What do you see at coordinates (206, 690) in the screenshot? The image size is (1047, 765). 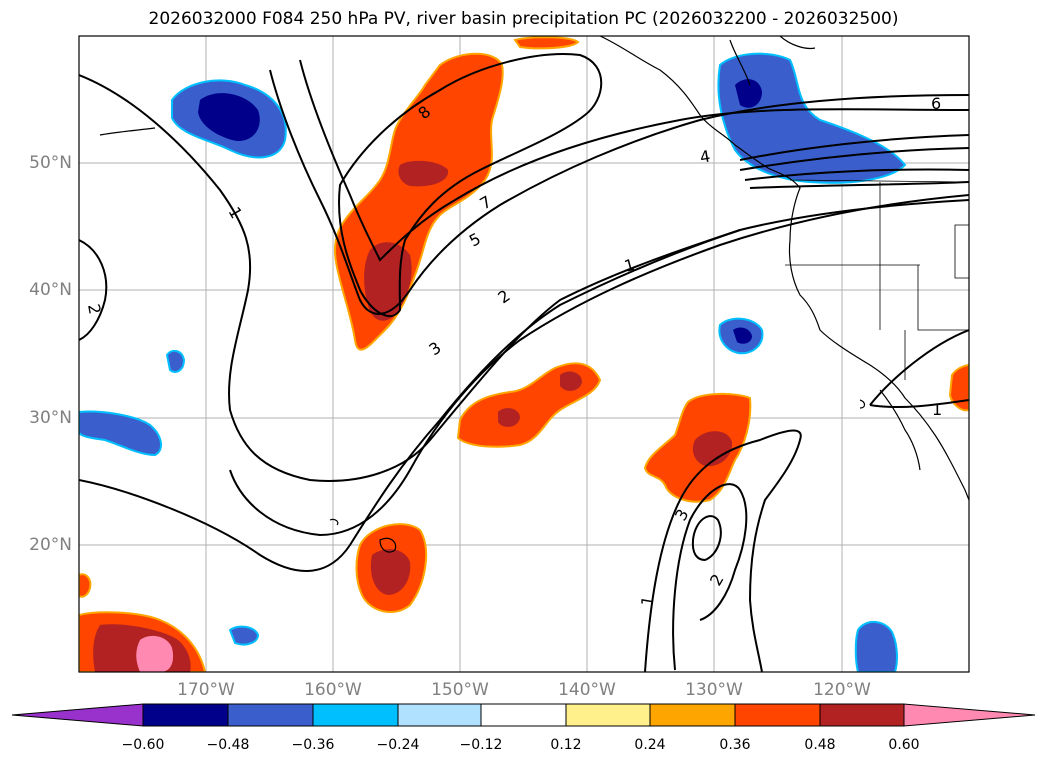 I see `lon-label: 170°W` at bounding box center [206, 690].